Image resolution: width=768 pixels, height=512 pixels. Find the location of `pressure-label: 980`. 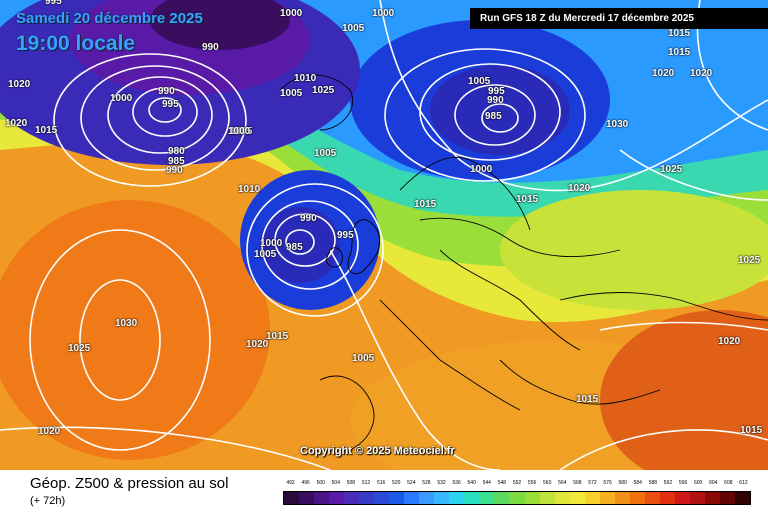

pressure-label: 980 is located at coordinates (176, 151).